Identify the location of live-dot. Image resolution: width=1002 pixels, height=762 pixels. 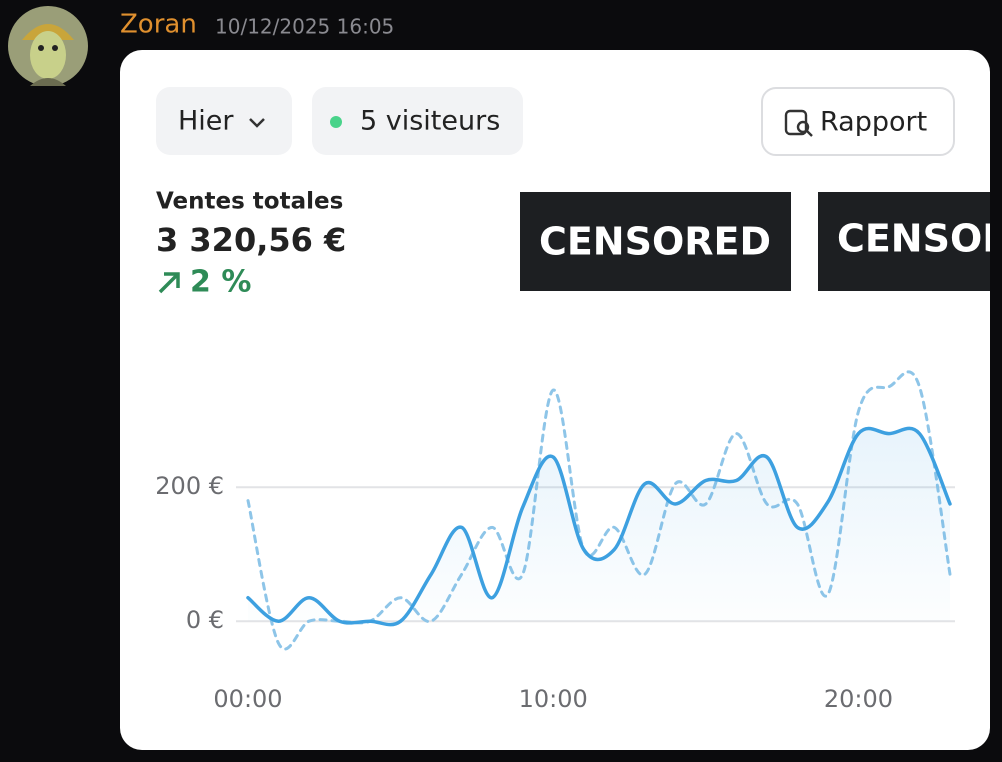
(336, 122).